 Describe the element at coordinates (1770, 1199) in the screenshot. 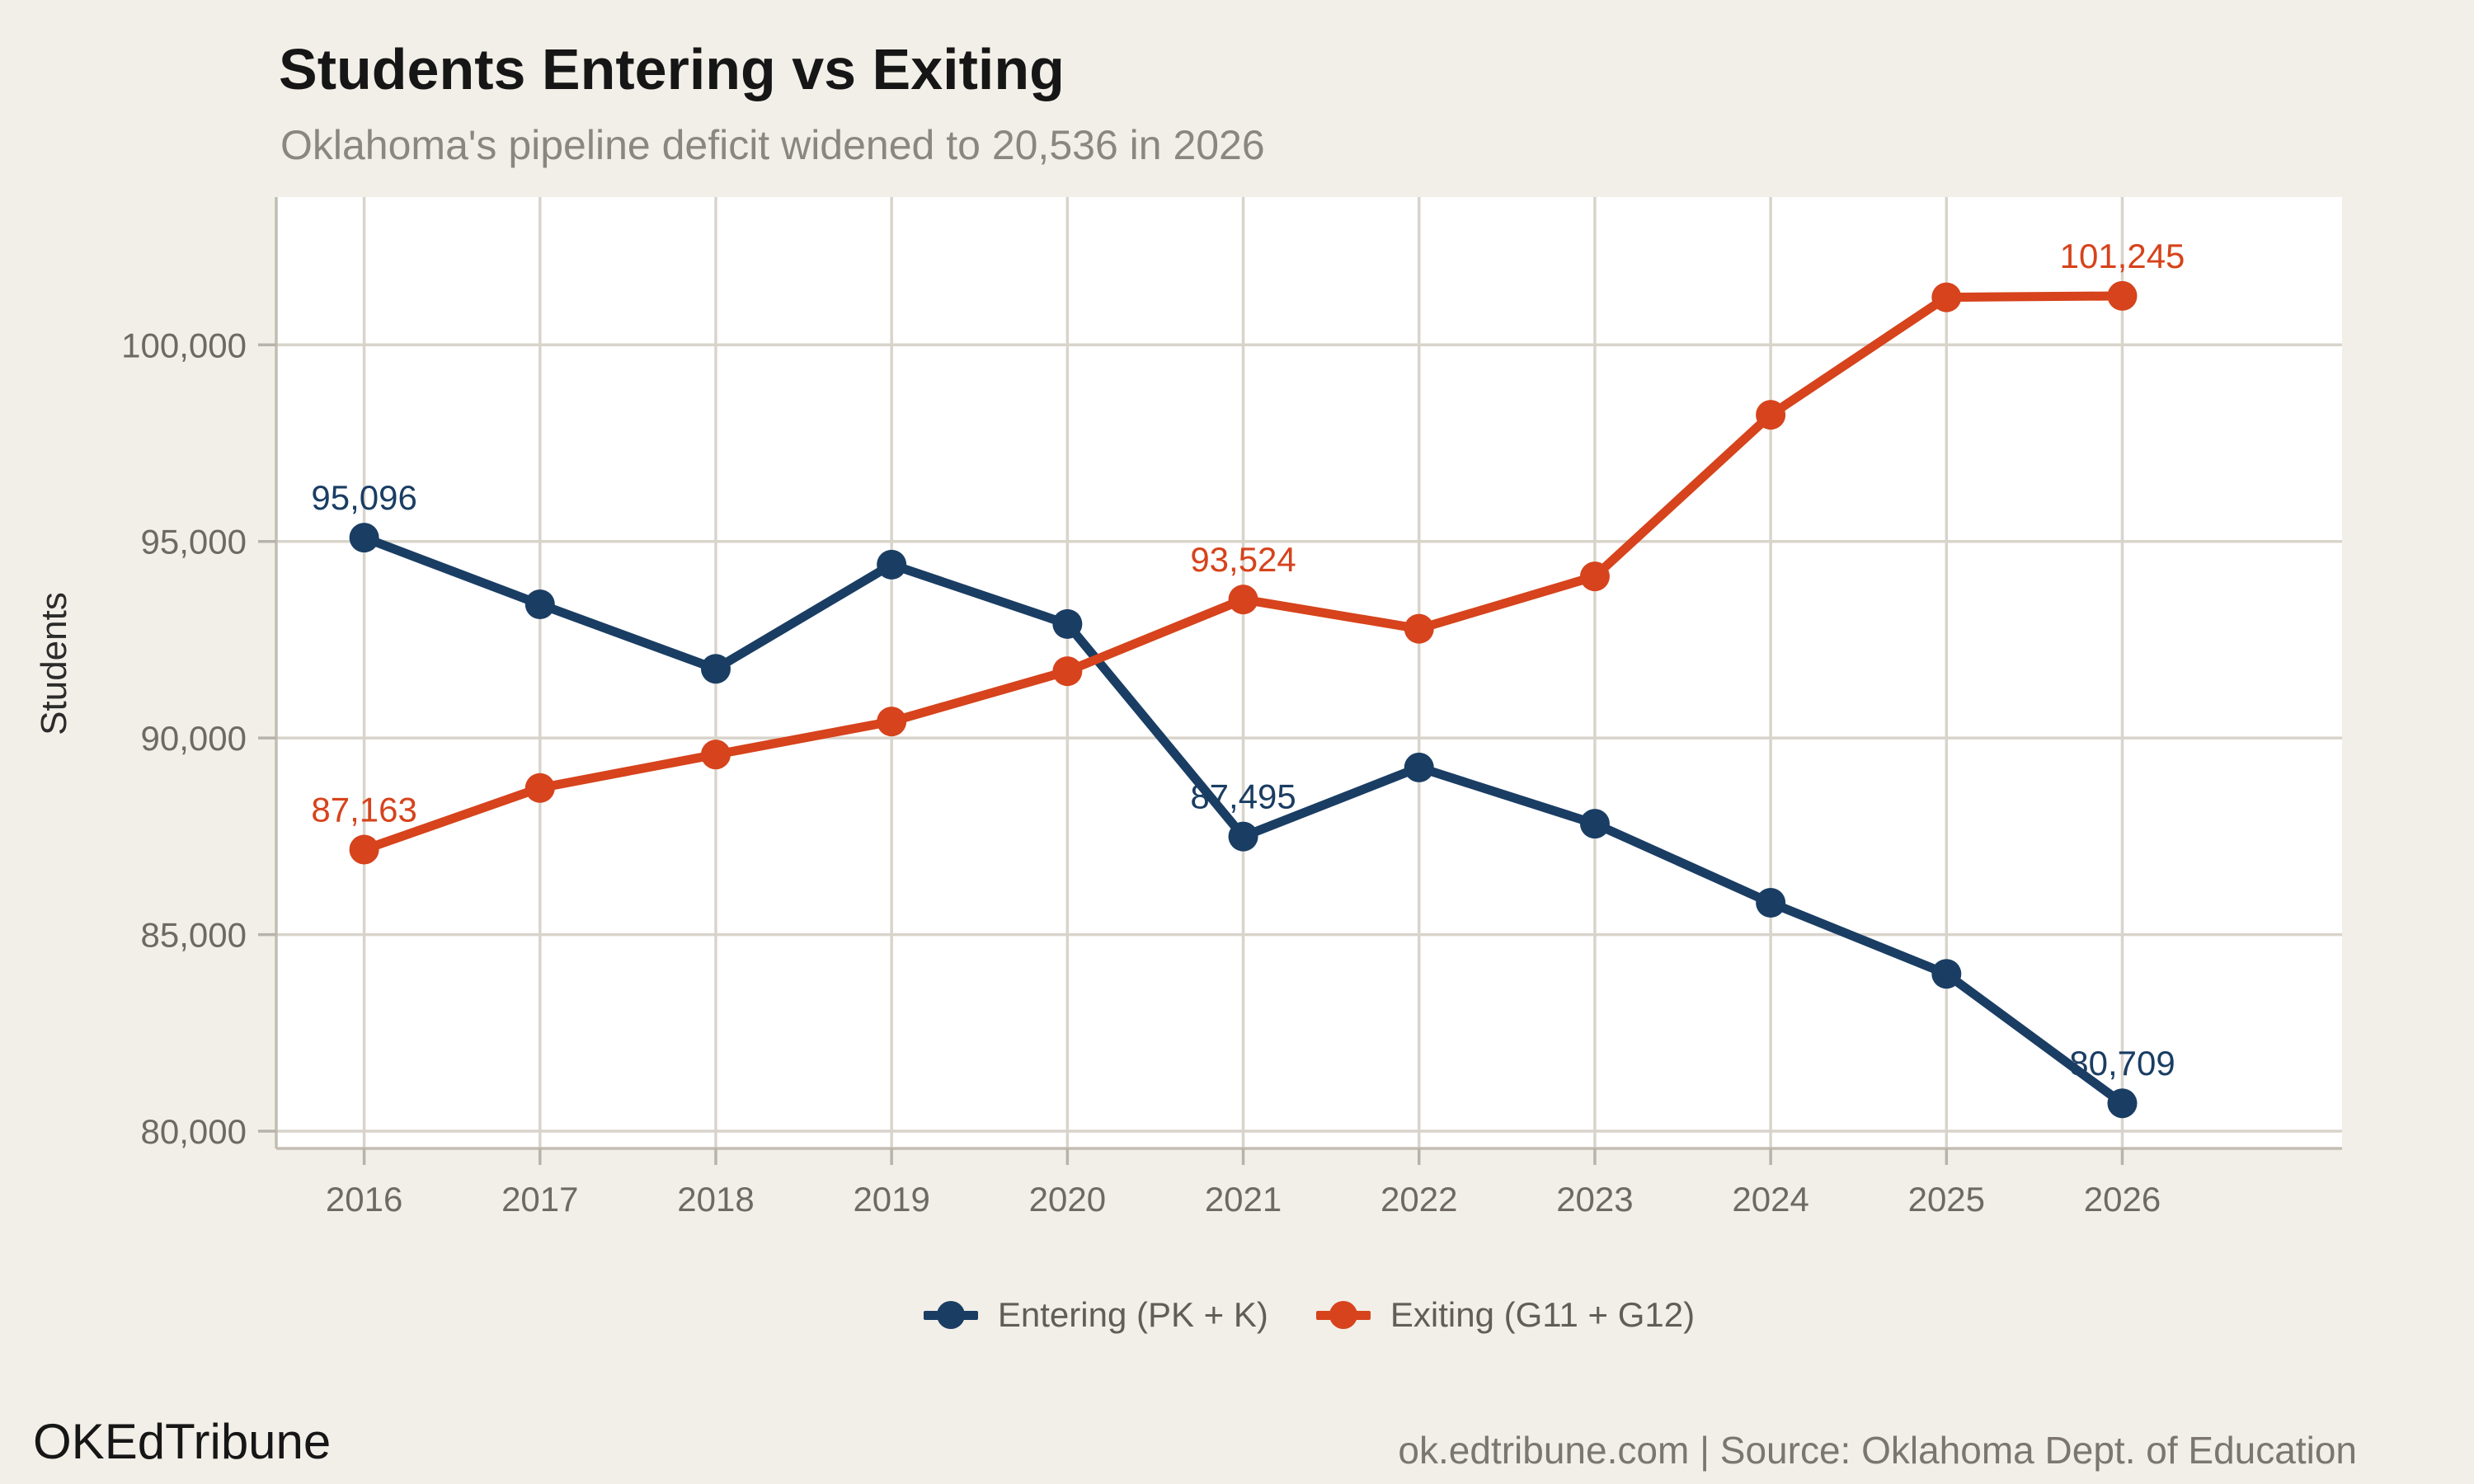

I see `x-tick-label: 2024` at that location.